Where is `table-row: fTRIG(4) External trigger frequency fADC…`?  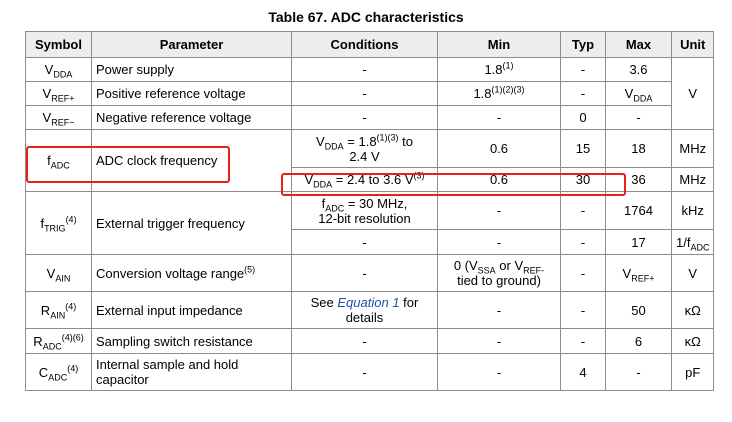
table-row: fTRIG(4) External trigger frequency fADC… is located at coordinates (370, 223).